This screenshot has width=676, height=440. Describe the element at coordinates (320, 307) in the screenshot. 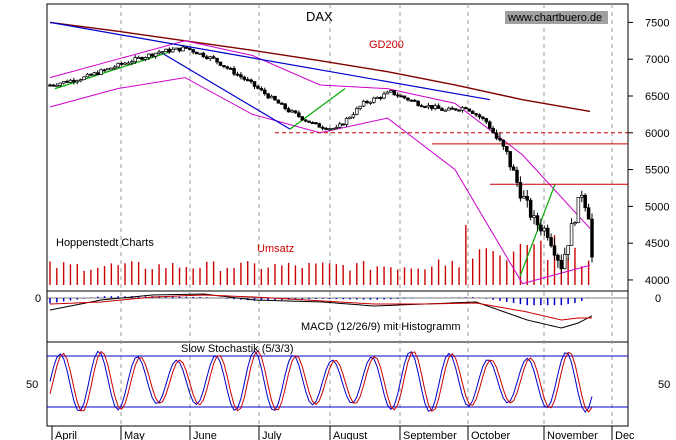

I see `macd-signal-line` at that location.